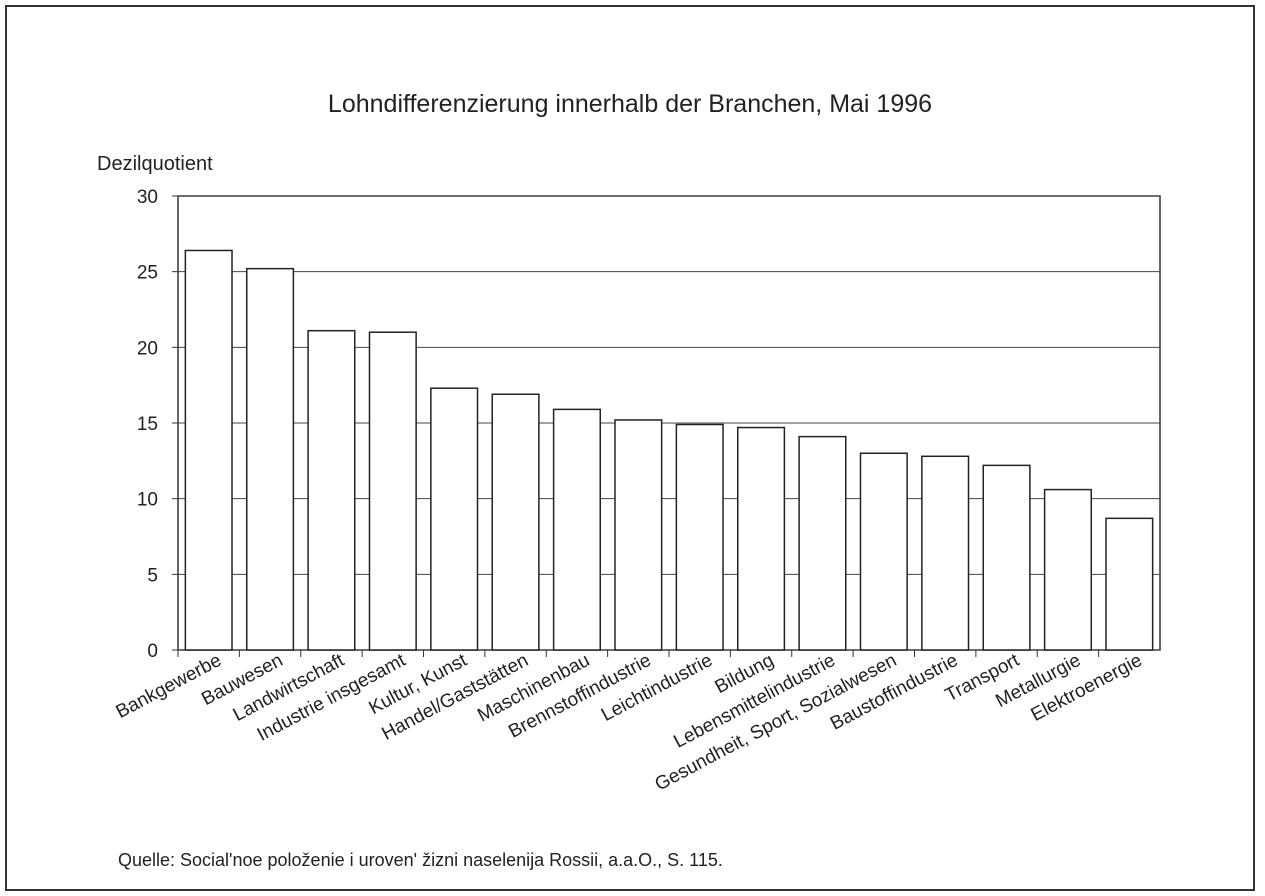  Describe the element at coordinates (155, 164) in the screenshot. I see `y-axis-label: Dezilquotient` at that location.